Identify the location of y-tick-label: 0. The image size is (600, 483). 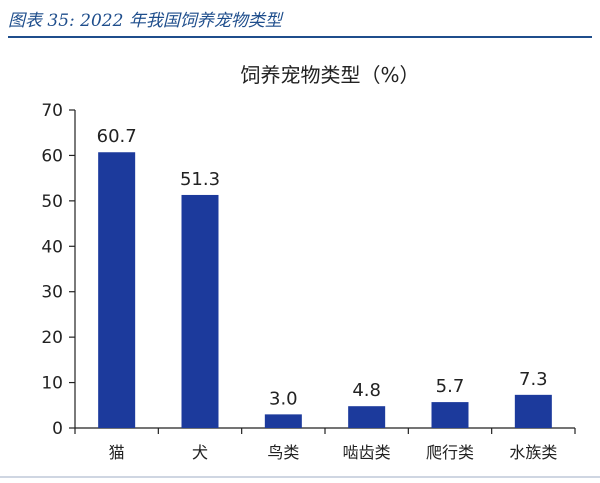
(57, 429).